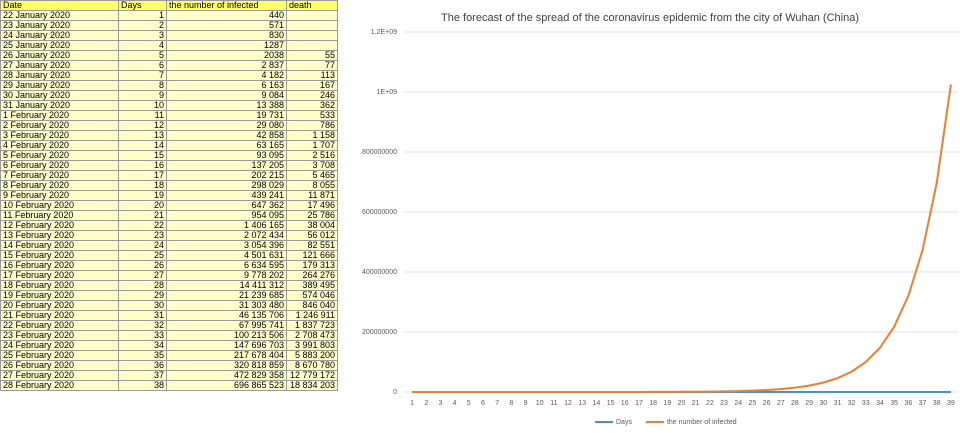 The height and width of the screenshot is (433, 960). What do you see at coordinates (379, 272) in the screenshot?
I see `y-tick-label: 400000000` at bounding box center [379, 272].